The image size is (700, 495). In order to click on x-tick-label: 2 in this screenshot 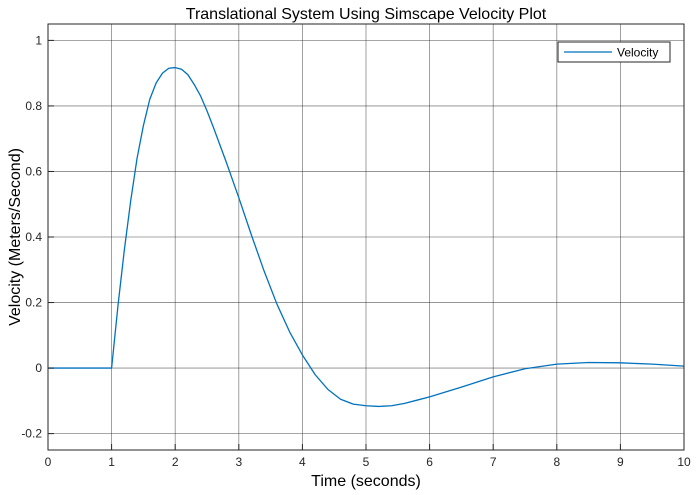, I will do `click(175, 462)`.